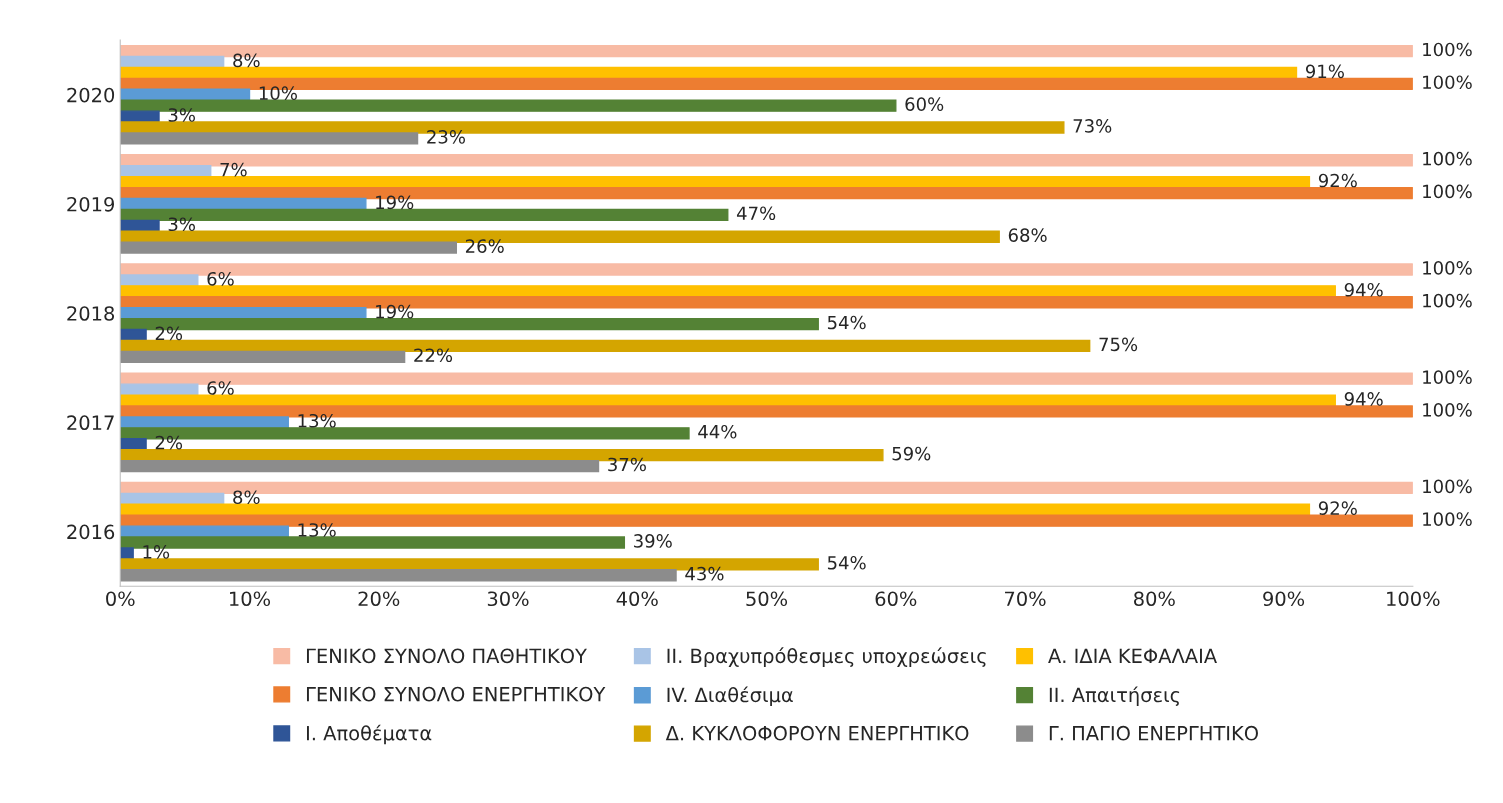 The image size is (1503, 803). I want to click on x-tick-label: 60%, so click(896, 599).